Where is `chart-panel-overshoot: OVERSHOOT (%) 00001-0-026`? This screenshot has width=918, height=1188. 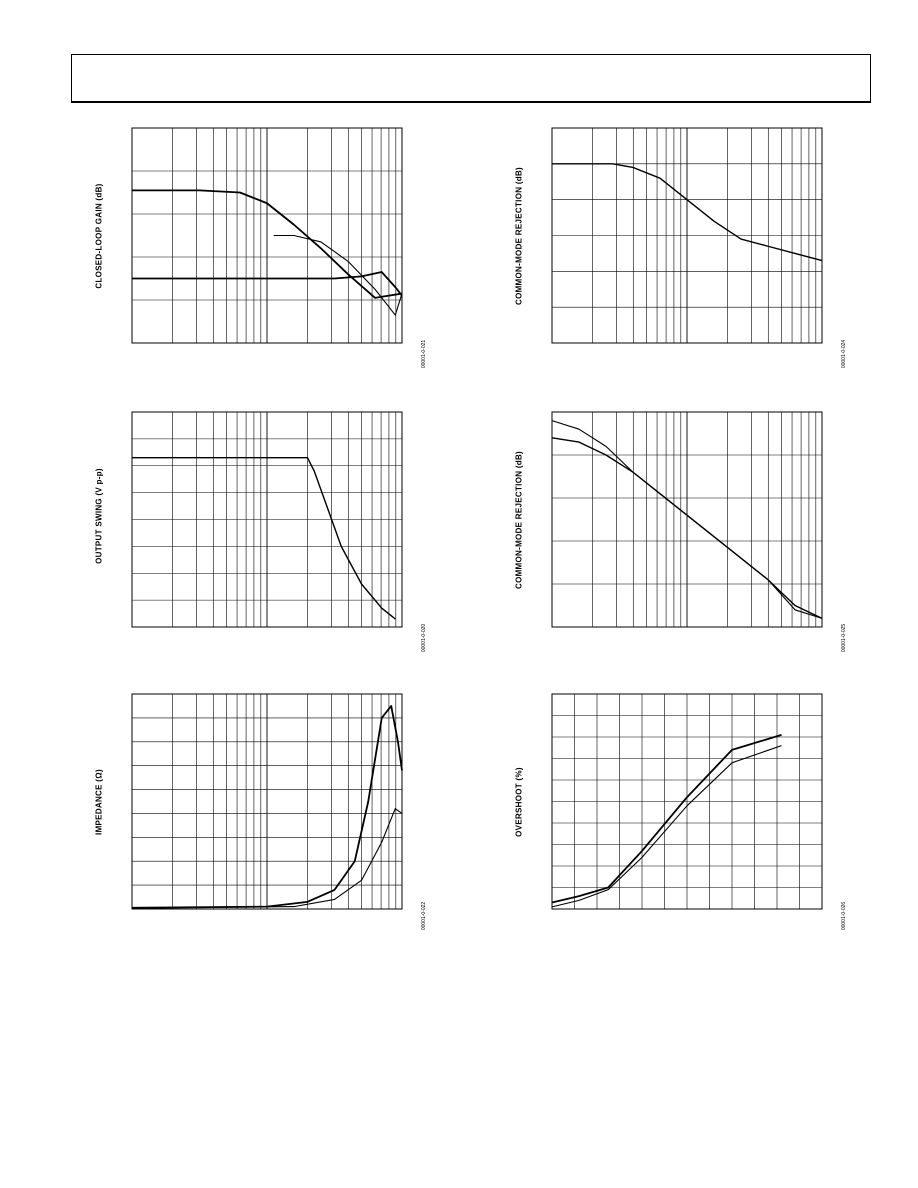
chart-panel-overshoot: OVERSHOOT (%) 00001-0-026 is located at coordinates (678, 810).